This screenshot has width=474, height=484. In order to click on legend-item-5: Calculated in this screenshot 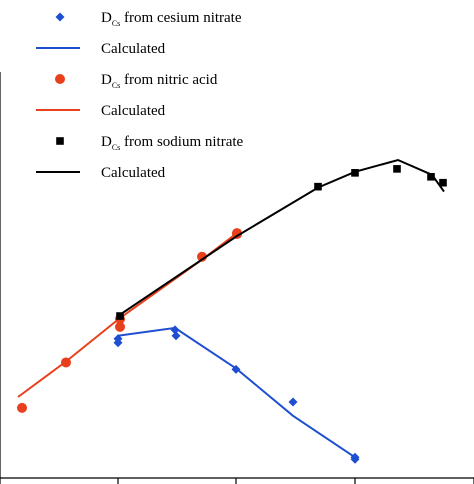, I will do `click(101, 173)`.